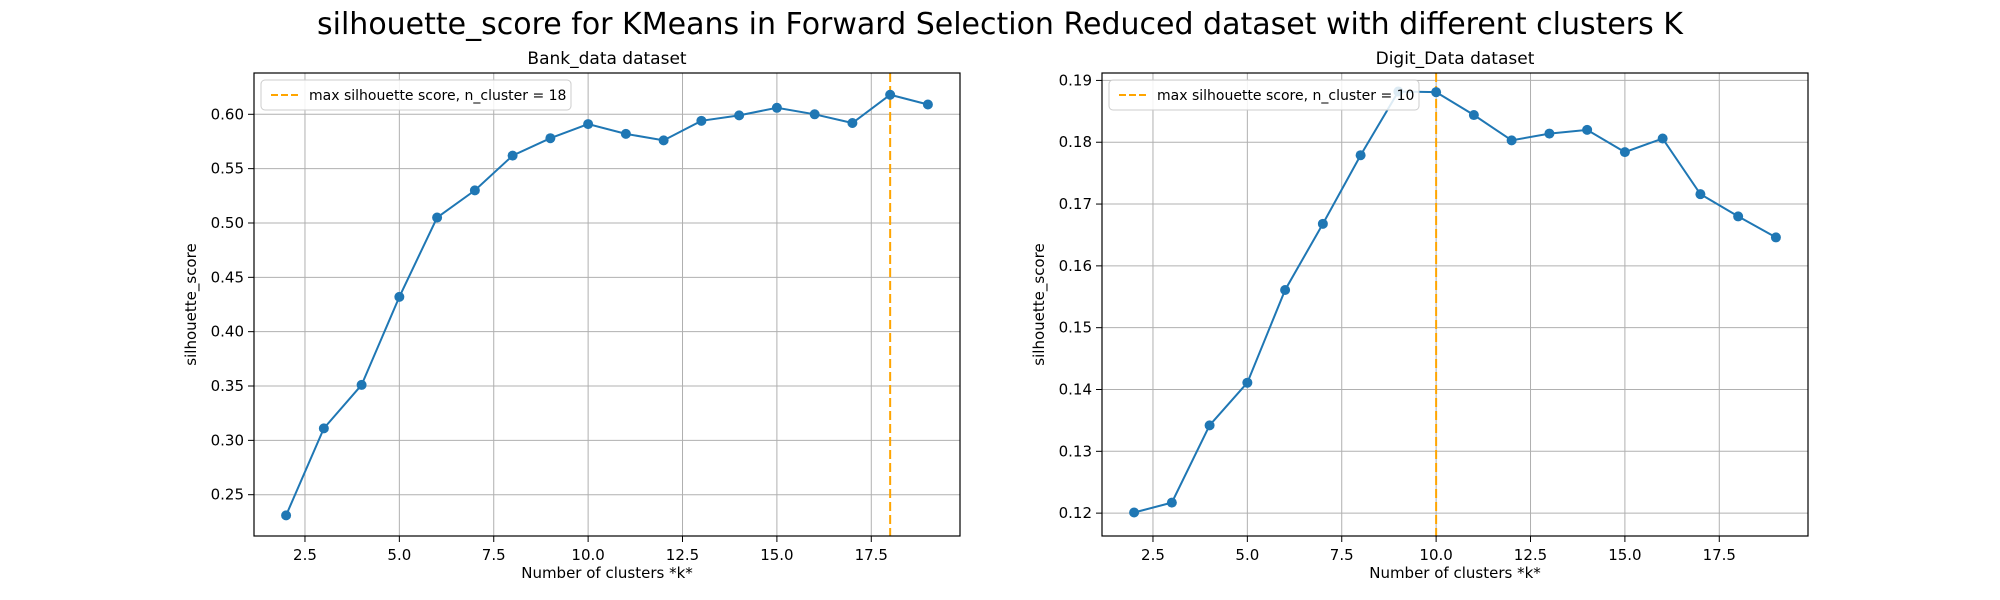  I want to click on y-tick-label: 0.45, so click(227, 277).